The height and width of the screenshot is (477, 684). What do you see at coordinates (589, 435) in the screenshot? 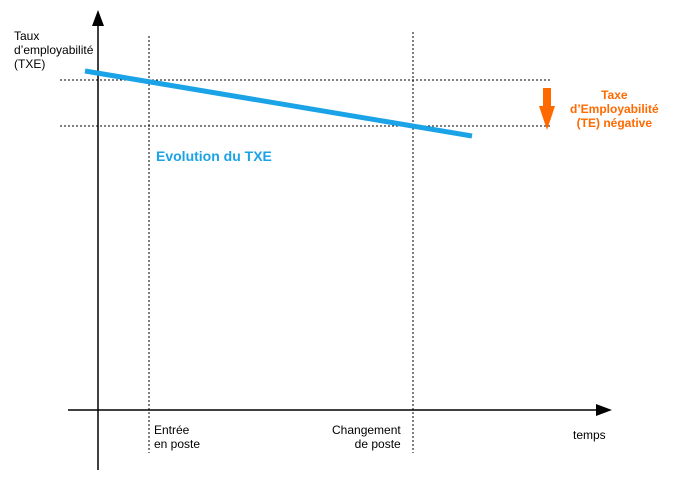
I see `x-axis-label: temps` at bounding box center [589, 435].